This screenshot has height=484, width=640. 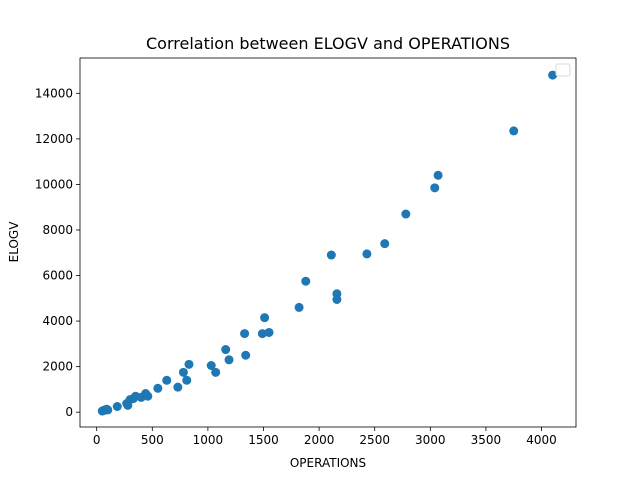 I want to click on x-tick-label: 3000, so click(x=430, y=440).